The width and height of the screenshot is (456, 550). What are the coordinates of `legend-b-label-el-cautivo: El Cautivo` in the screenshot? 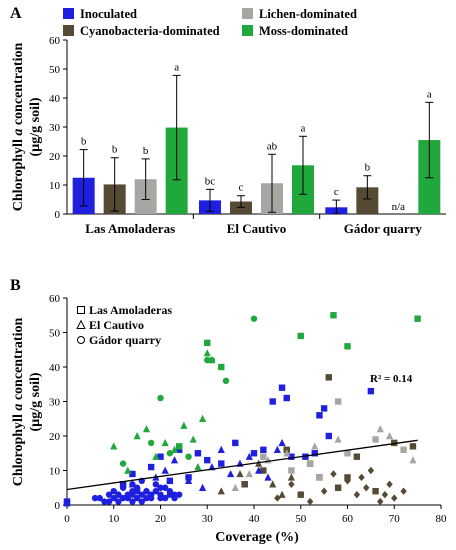 It's located at (116, 325).